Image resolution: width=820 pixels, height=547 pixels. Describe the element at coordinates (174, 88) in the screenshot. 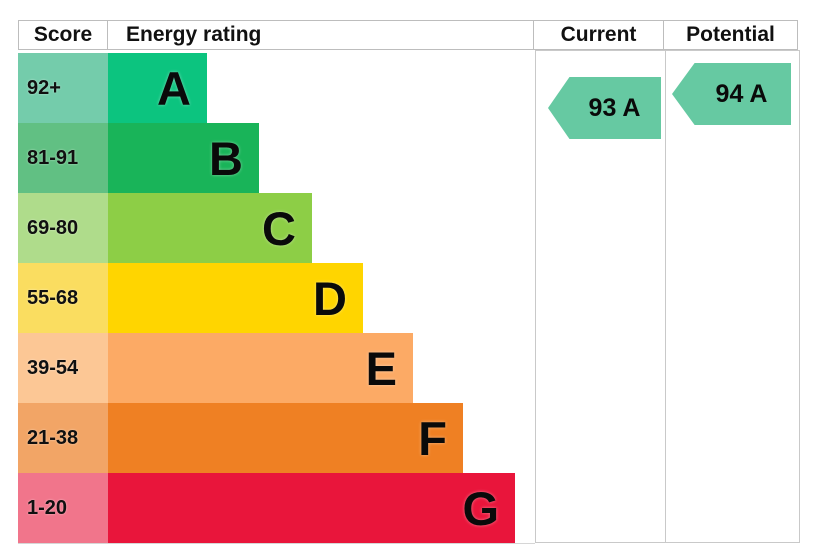

I see `grade-letter-a: A` at that location.